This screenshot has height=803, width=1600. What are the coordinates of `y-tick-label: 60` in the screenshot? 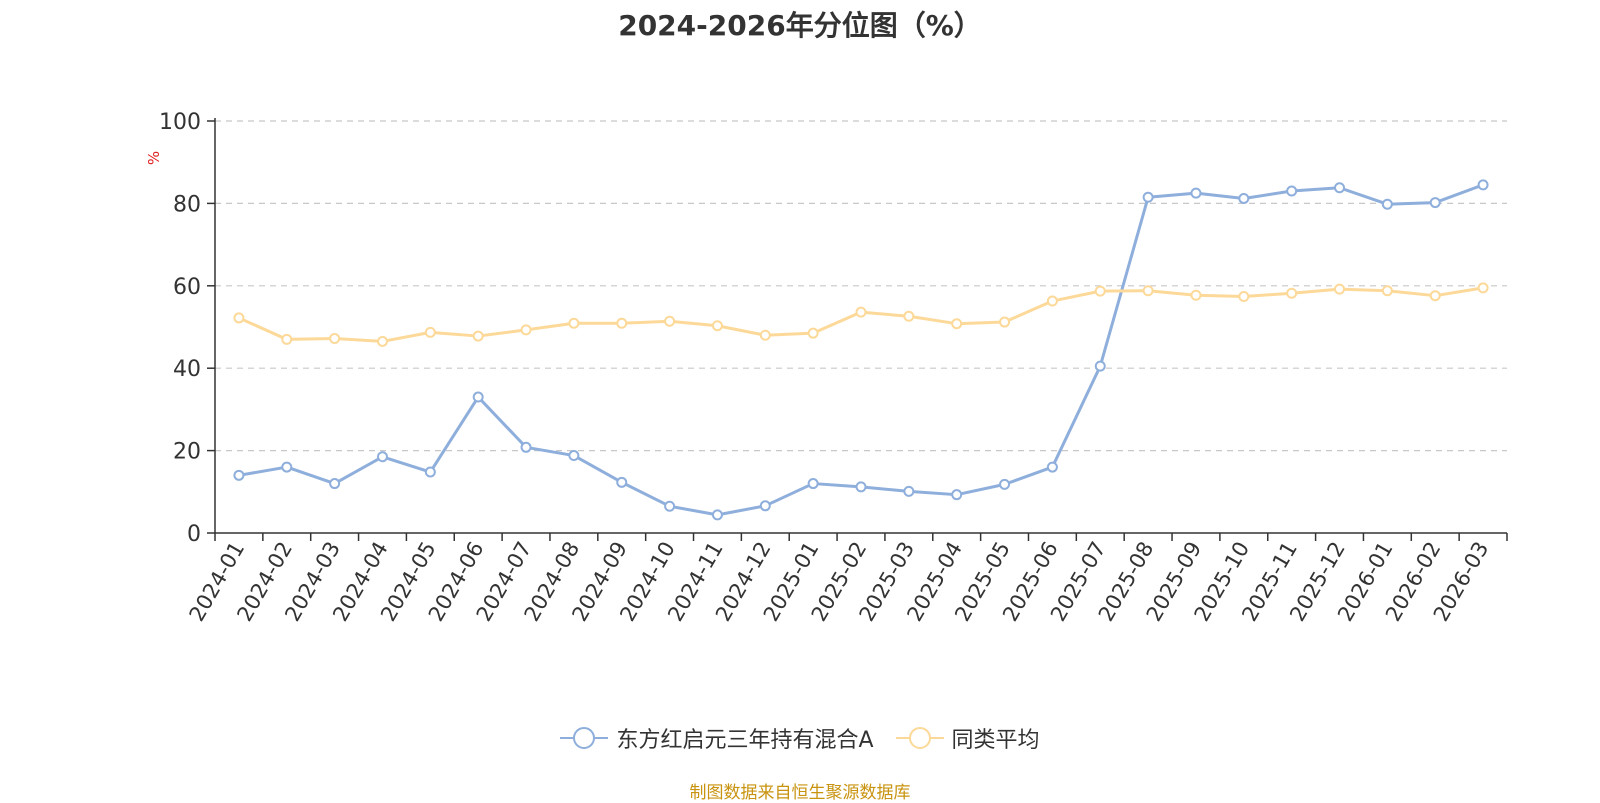 It's located at (187, 287).